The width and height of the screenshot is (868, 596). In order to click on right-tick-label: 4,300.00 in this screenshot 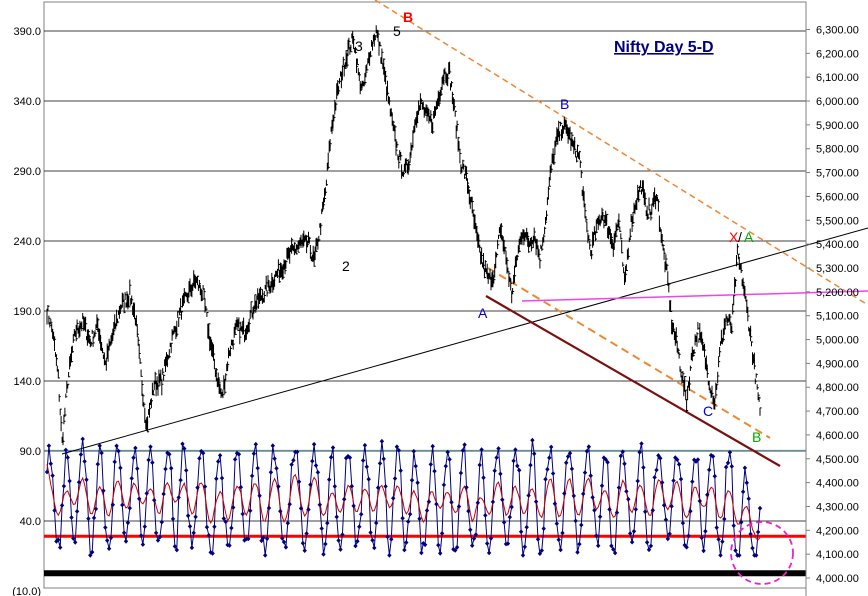, I will do `click(837, 507)`.